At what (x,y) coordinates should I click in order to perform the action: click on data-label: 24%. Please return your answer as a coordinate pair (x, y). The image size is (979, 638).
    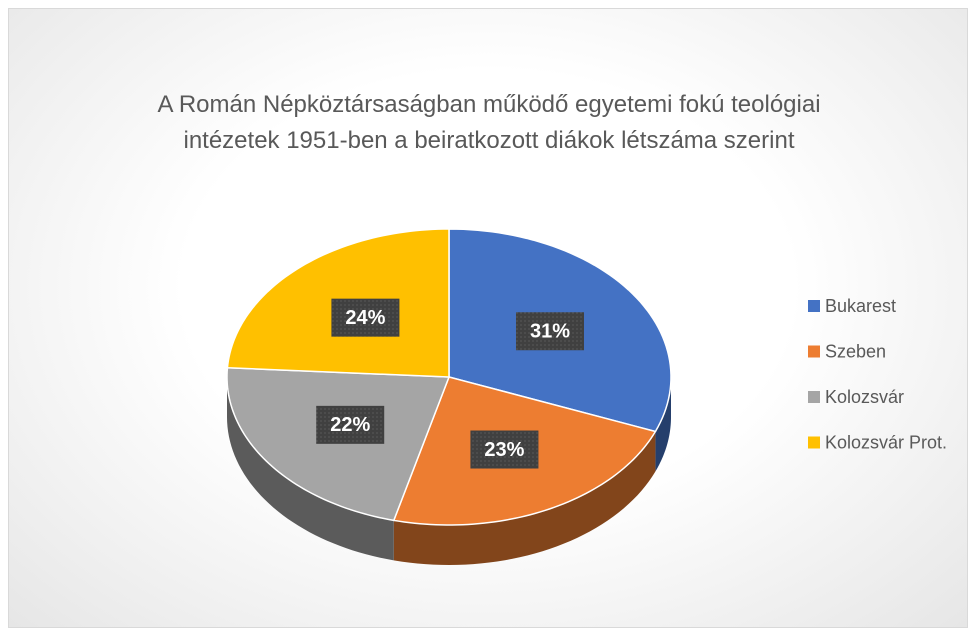
    Looking at the image, I should click on (365, 318).